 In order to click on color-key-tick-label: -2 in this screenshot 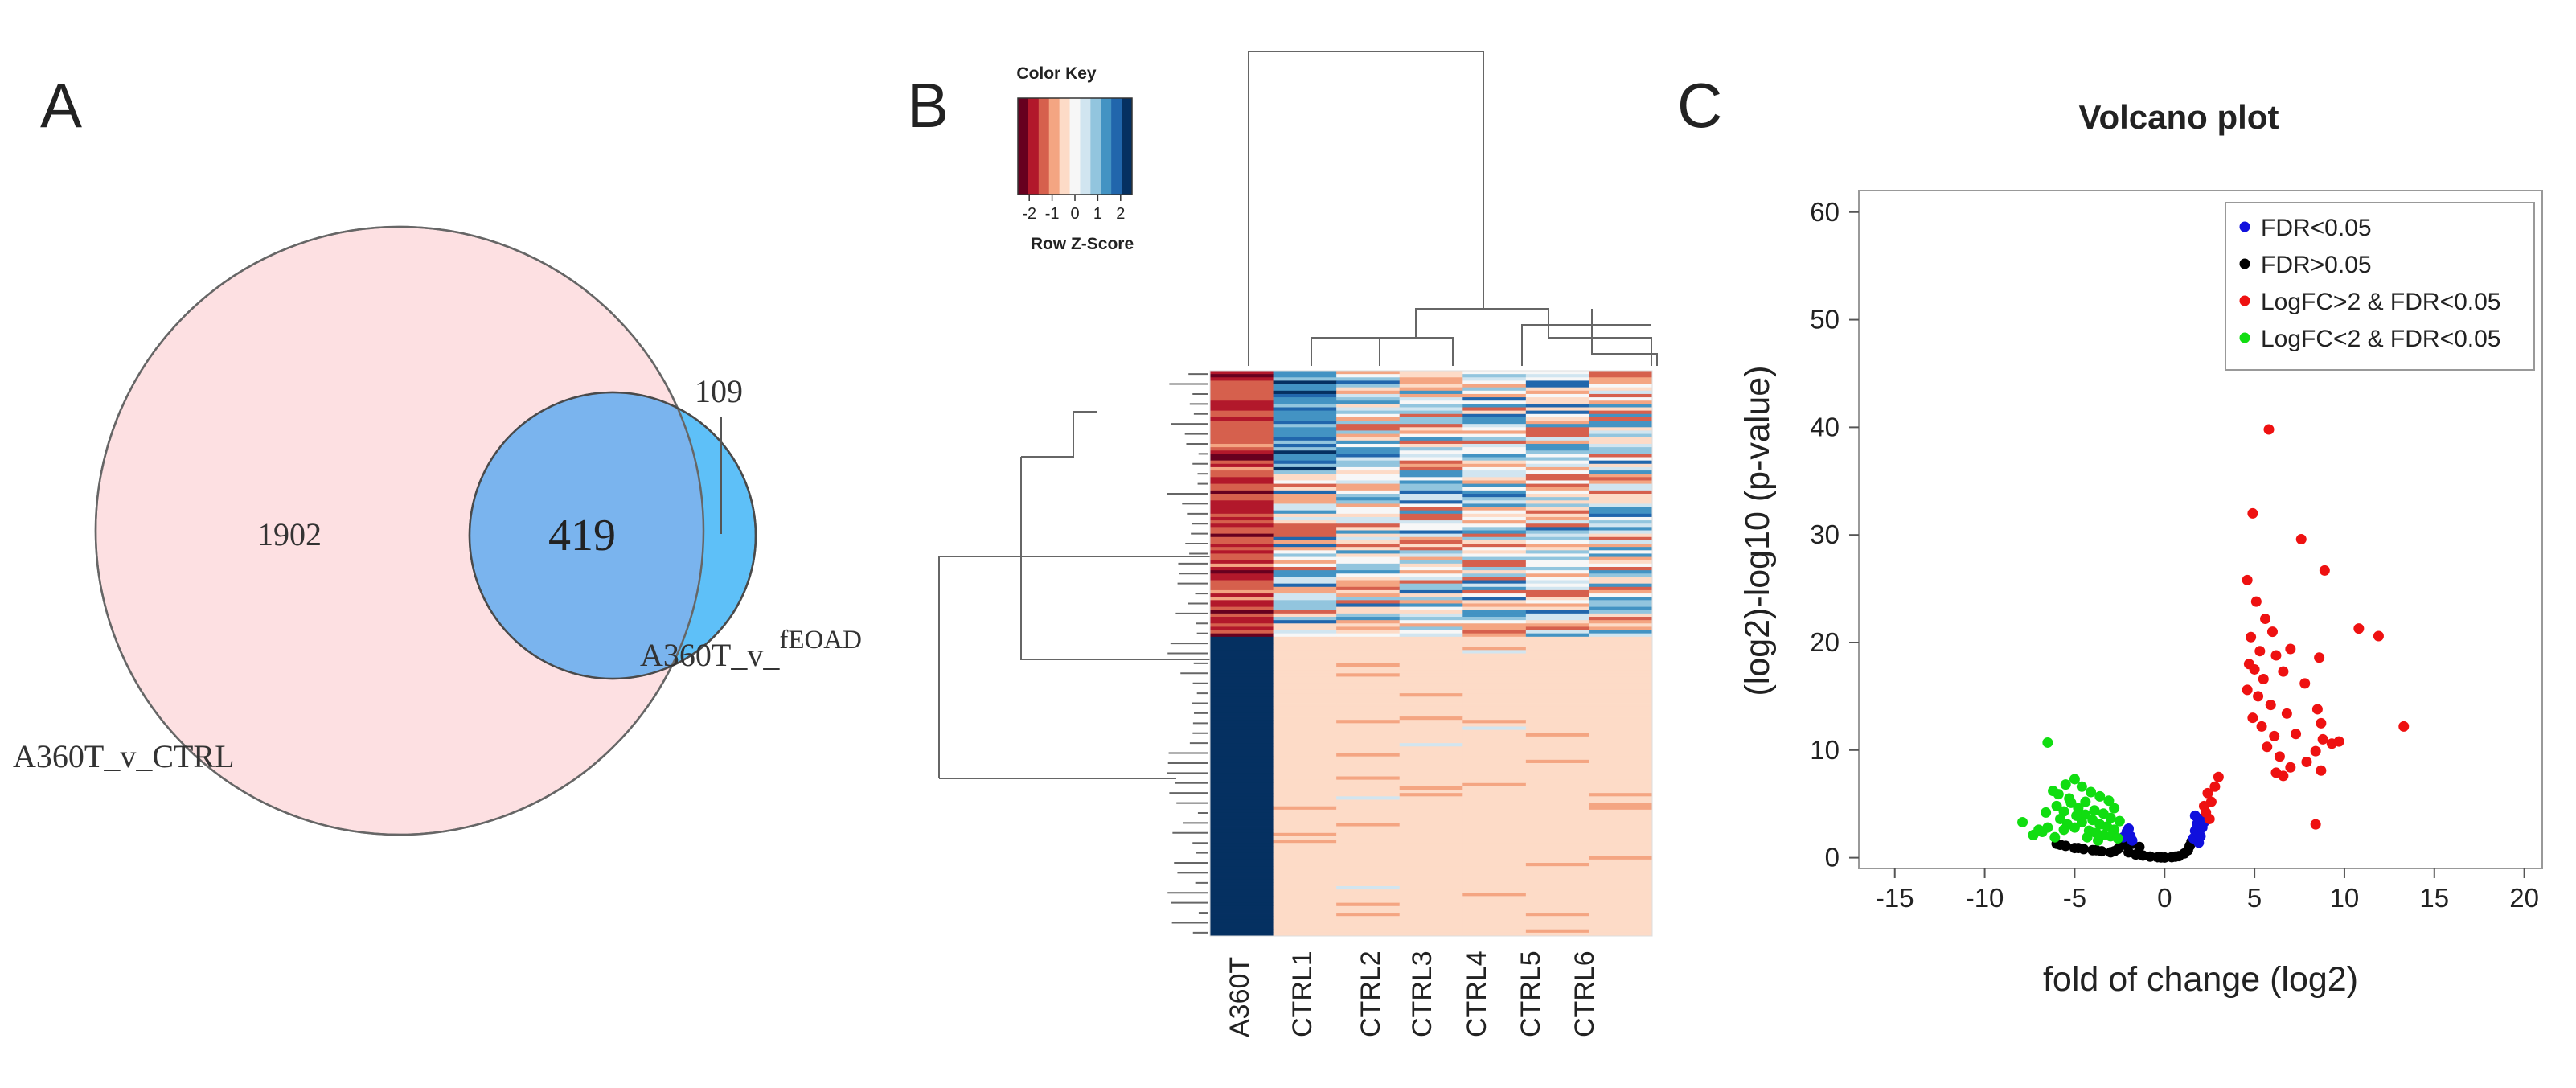, I will do `click(1029, 214)`.